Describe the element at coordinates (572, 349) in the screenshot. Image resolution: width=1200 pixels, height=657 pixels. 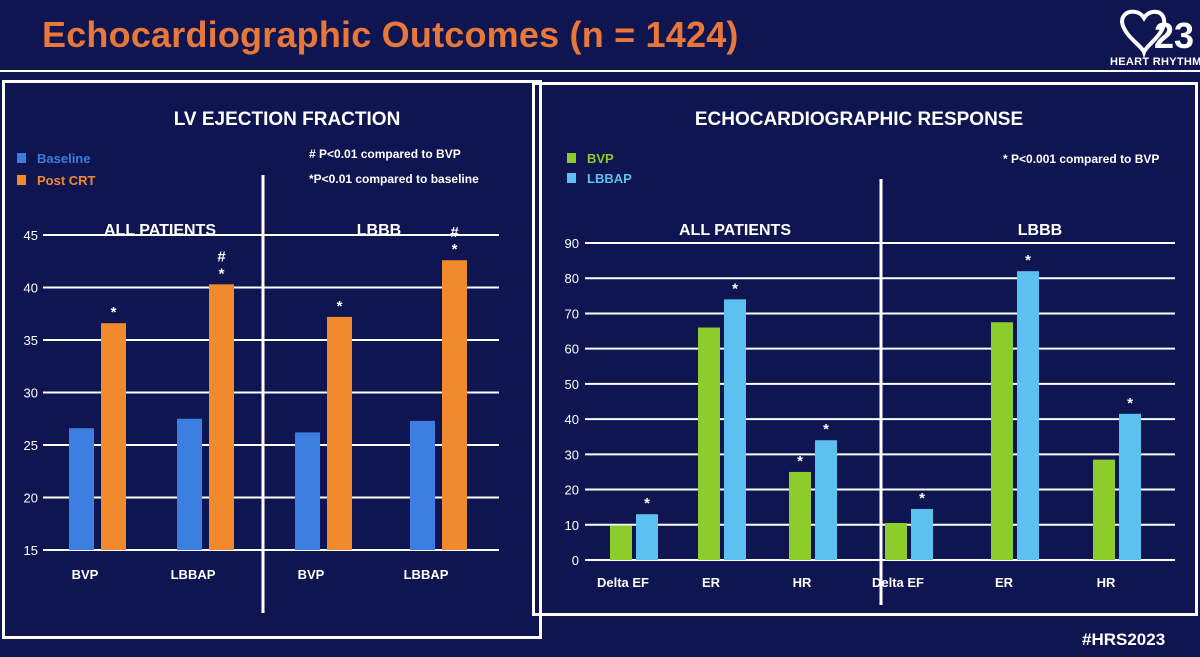
I see `y-tick-label: 60` at that location.